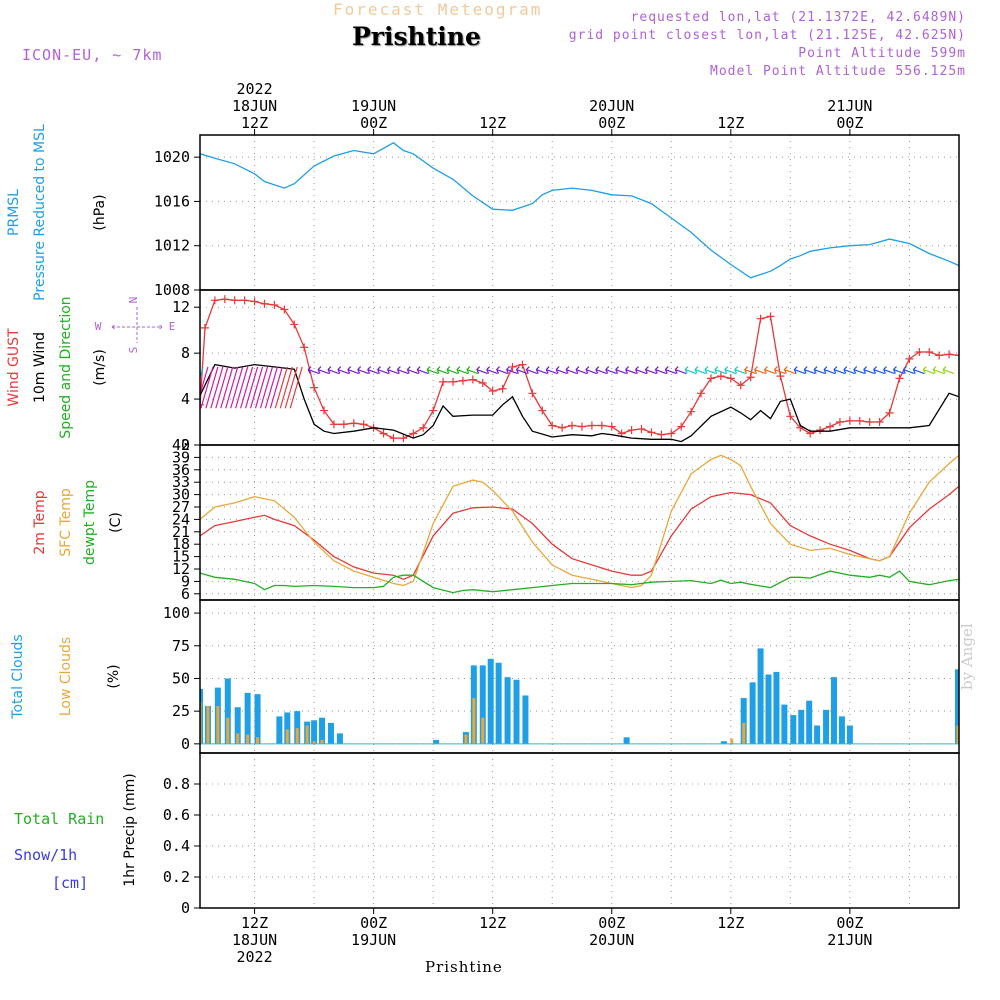 The height and width of the screenshot is (1000, 1000). Describe the element at coordinates (92, 55) in the screenshot. I see `model-label: ICON-EU, ~ 7km` at that location.